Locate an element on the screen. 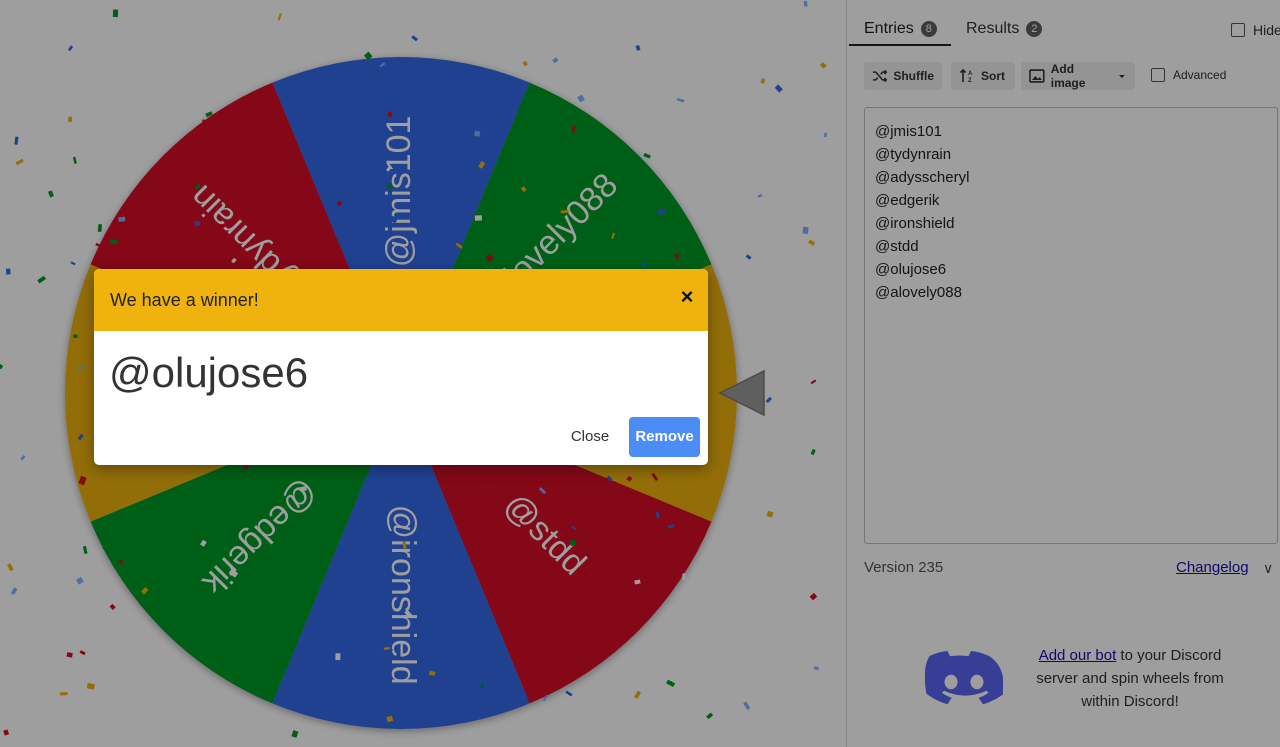  wheel-segment-label: @jmis101 is located at coordinates (399, 192).